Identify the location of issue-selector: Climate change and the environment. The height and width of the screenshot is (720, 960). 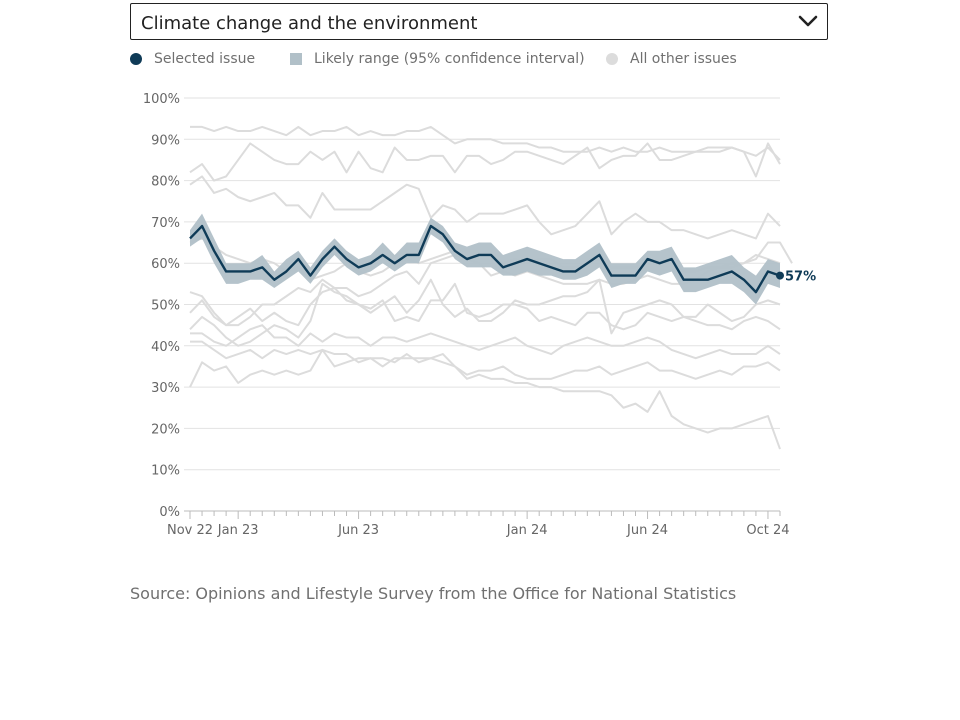
(479, 21).